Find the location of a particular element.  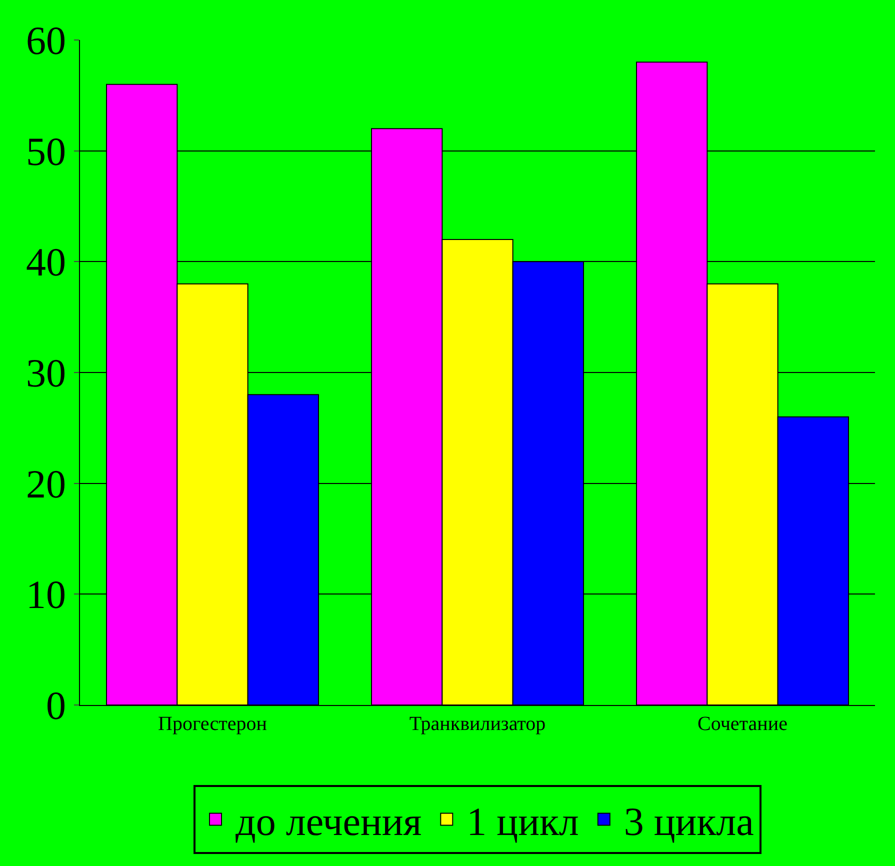

y-tick-label: 40 is located at coordinates (46, 262).